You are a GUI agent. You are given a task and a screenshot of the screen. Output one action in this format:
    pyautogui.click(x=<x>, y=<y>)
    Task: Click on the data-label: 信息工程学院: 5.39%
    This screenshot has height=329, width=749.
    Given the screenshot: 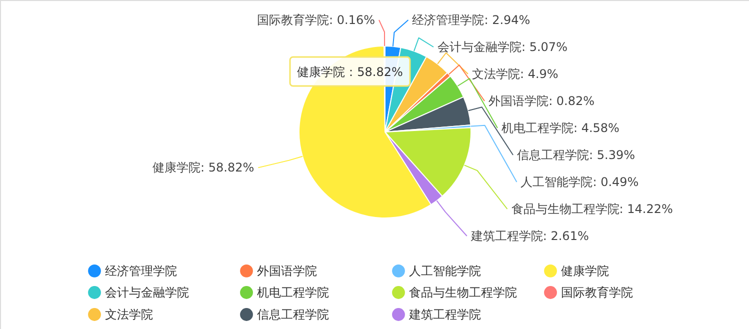 What is the action you would take?
    pyautogui.click(x=576, y=155)
    